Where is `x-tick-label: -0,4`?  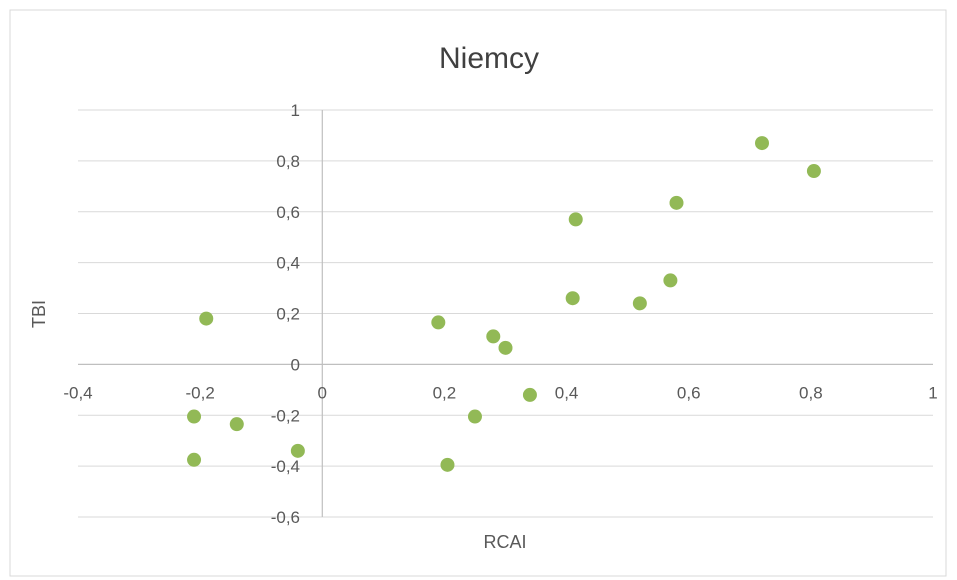
x-tick-label: -0,4 is located at coordinates (77, 392).